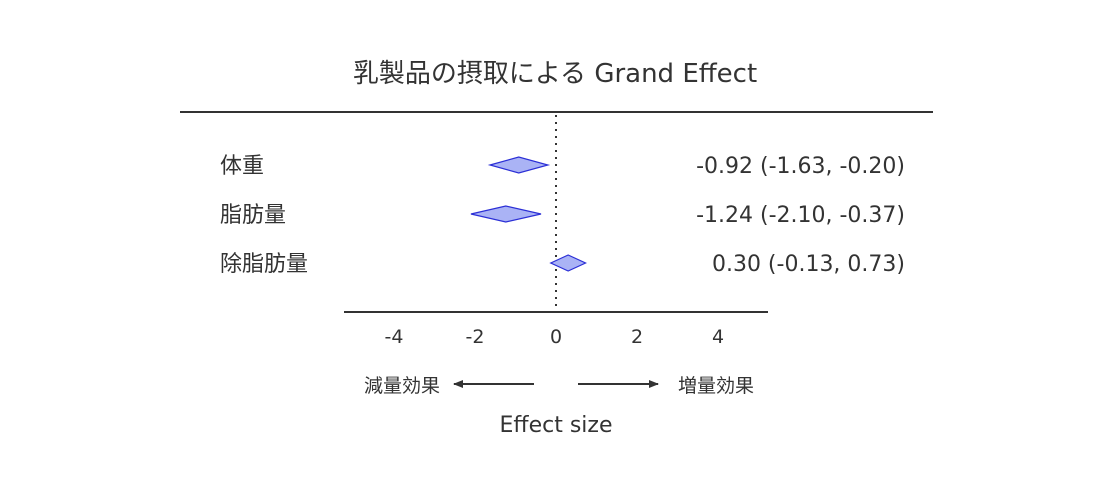 The width and height of the screenshot is (1102, 484). I want to click on row-ci-text: -1.24 (-2.10, -0.37), so click(800, 215).